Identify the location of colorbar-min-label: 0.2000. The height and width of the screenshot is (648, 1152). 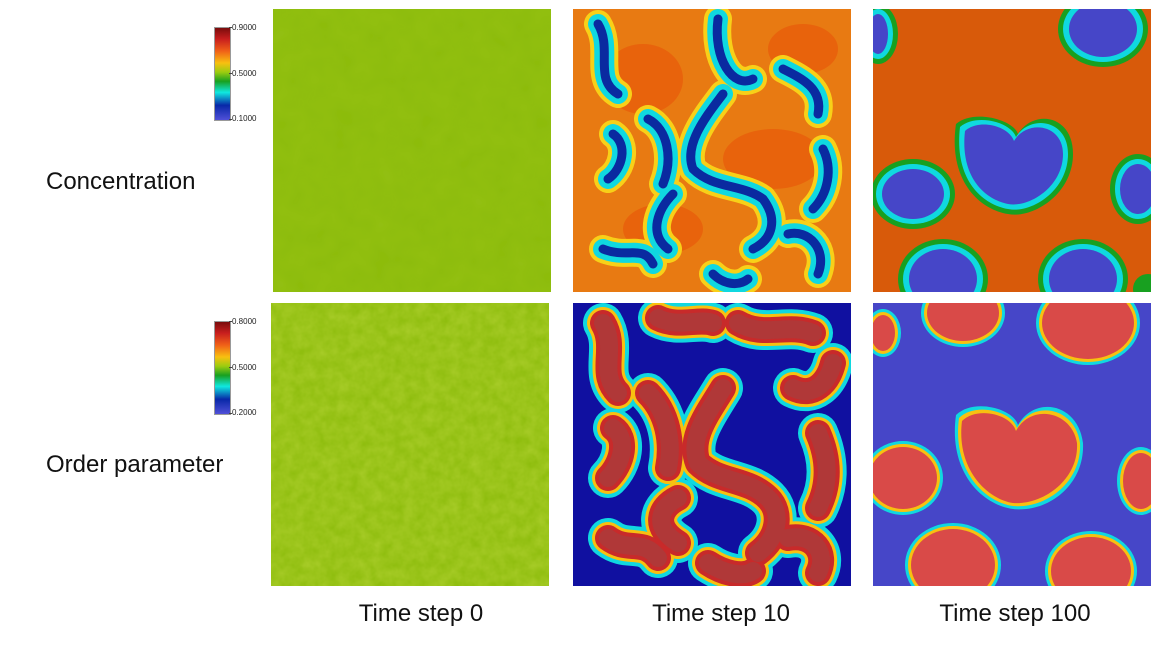
(244, 412).